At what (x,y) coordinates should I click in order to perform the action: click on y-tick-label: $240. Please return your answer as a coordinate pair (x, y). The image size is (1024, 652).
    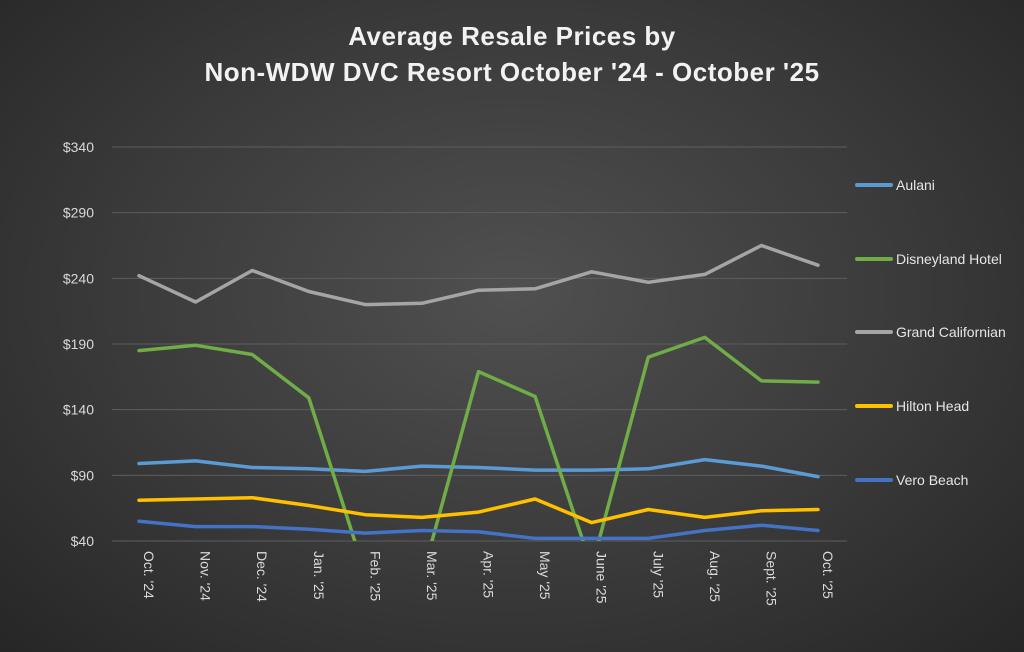
    Looking at the image, I should click on (78, 278).